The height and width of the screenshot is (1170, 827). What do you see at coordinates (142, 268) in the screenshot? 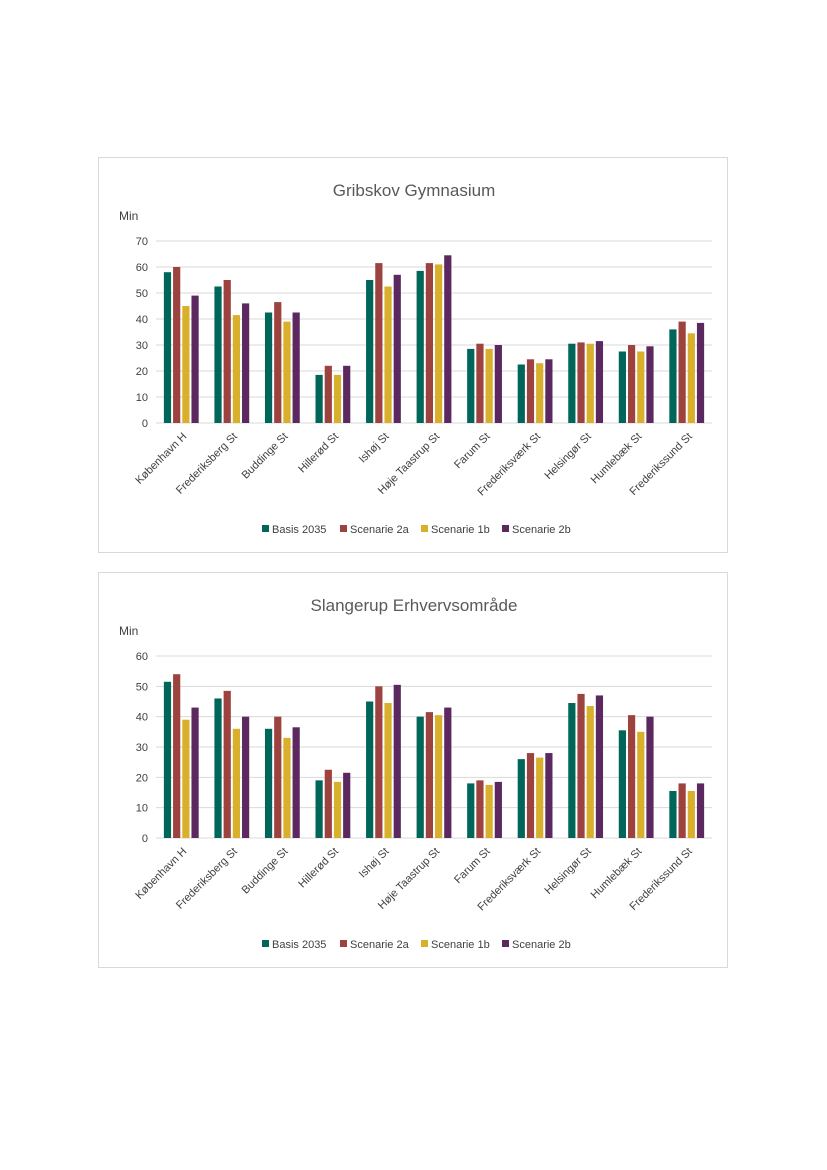
I see `y-tick-label: 60` at bounding box center [142, 268].